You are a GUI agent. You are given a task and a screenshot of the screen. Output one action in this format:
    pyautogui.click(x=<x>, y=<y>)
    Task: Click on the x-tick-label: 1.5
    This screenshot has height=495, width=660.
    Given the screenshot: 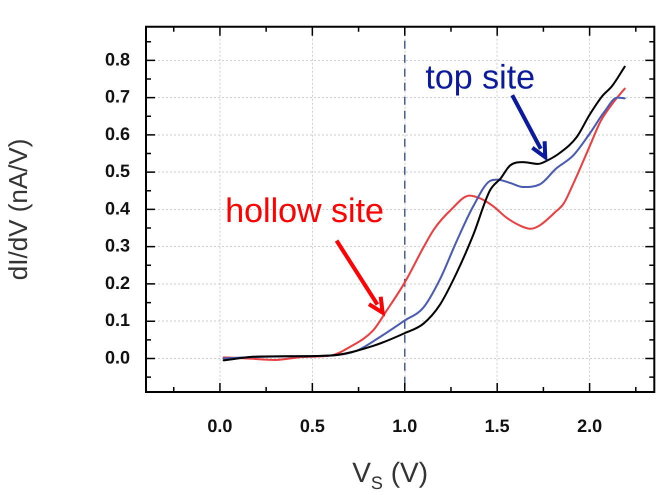 What is the action you would take?
    pyautogui.click(x=497, y=426)
    